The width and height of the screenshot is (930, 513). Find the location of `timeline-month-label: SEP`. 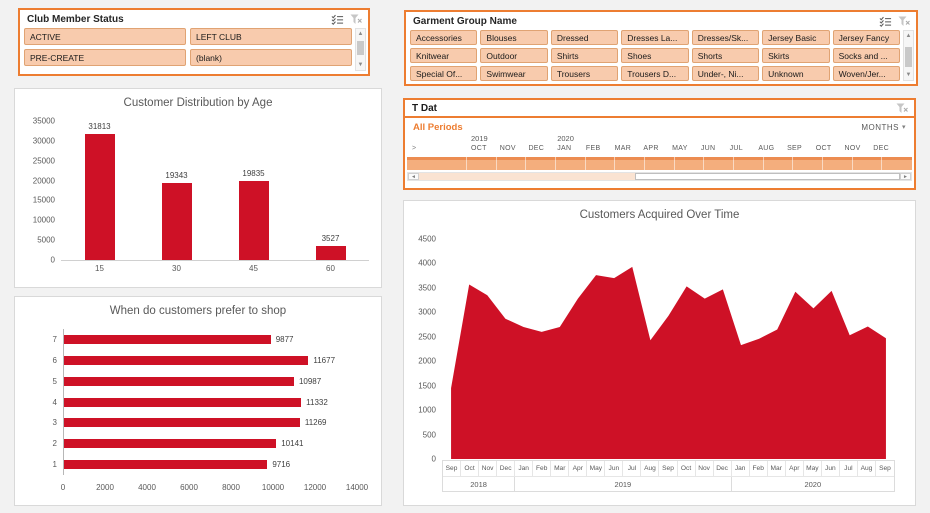

timeline-month-label: SEP is located at coordinates (794, 148).